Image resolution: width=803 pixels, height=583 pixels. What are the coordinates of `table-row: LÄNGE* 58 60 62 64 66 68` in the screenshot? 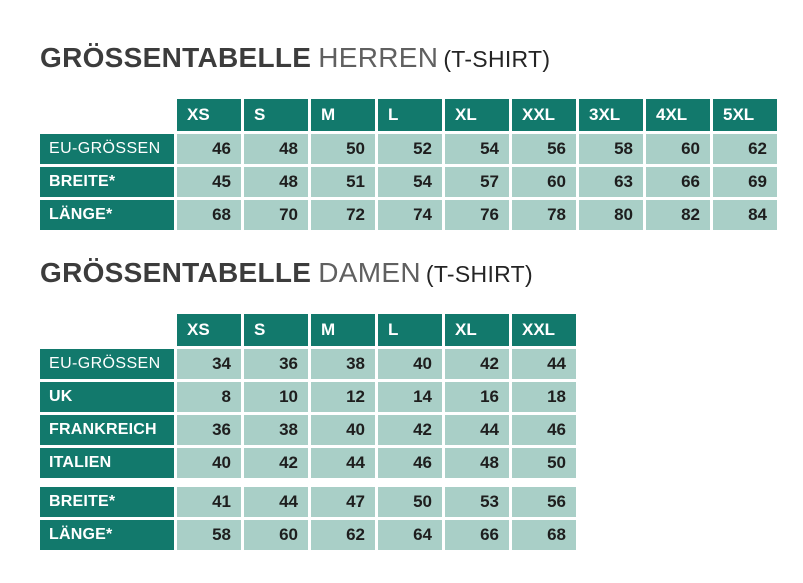 It's located at (421, 535).